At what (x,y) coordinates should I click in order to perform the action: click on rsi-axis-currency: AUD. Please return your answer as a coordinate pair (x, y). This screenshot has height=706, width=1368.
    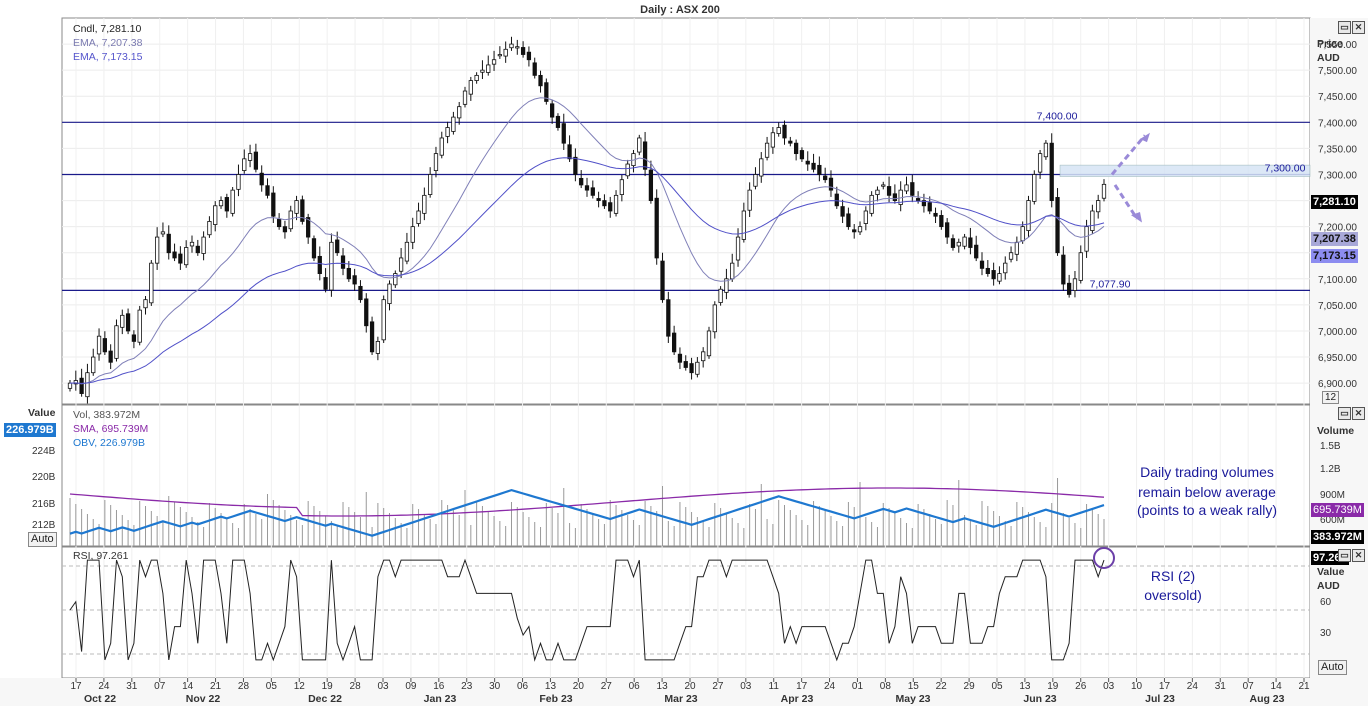
    Looking at the image, I should click on (1328, 586).